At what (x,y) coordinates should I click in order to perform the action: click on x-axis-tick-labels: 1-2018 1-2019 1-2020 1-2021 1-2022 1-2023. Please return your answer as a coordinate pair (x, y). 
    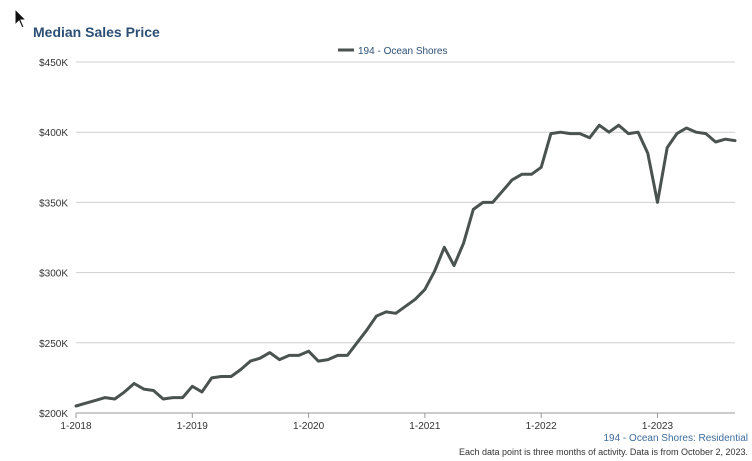
    Looking at the image, I should click on (366, 422).